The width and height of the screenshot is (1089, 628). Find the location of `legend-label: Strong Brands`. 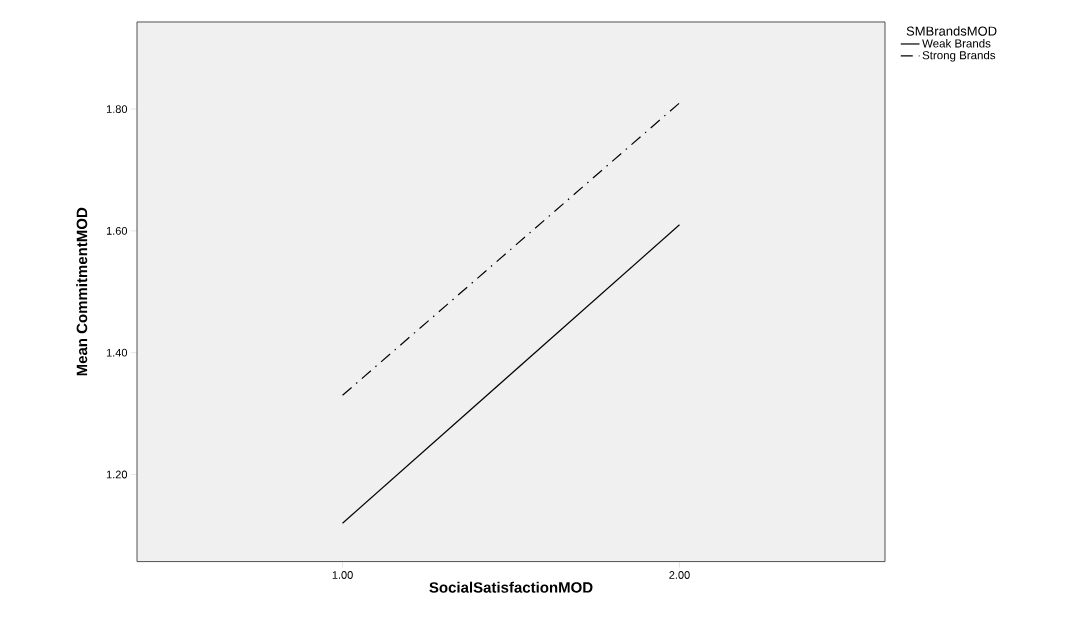

legend-label: Strong Brands is located at coordinates (959, 56).